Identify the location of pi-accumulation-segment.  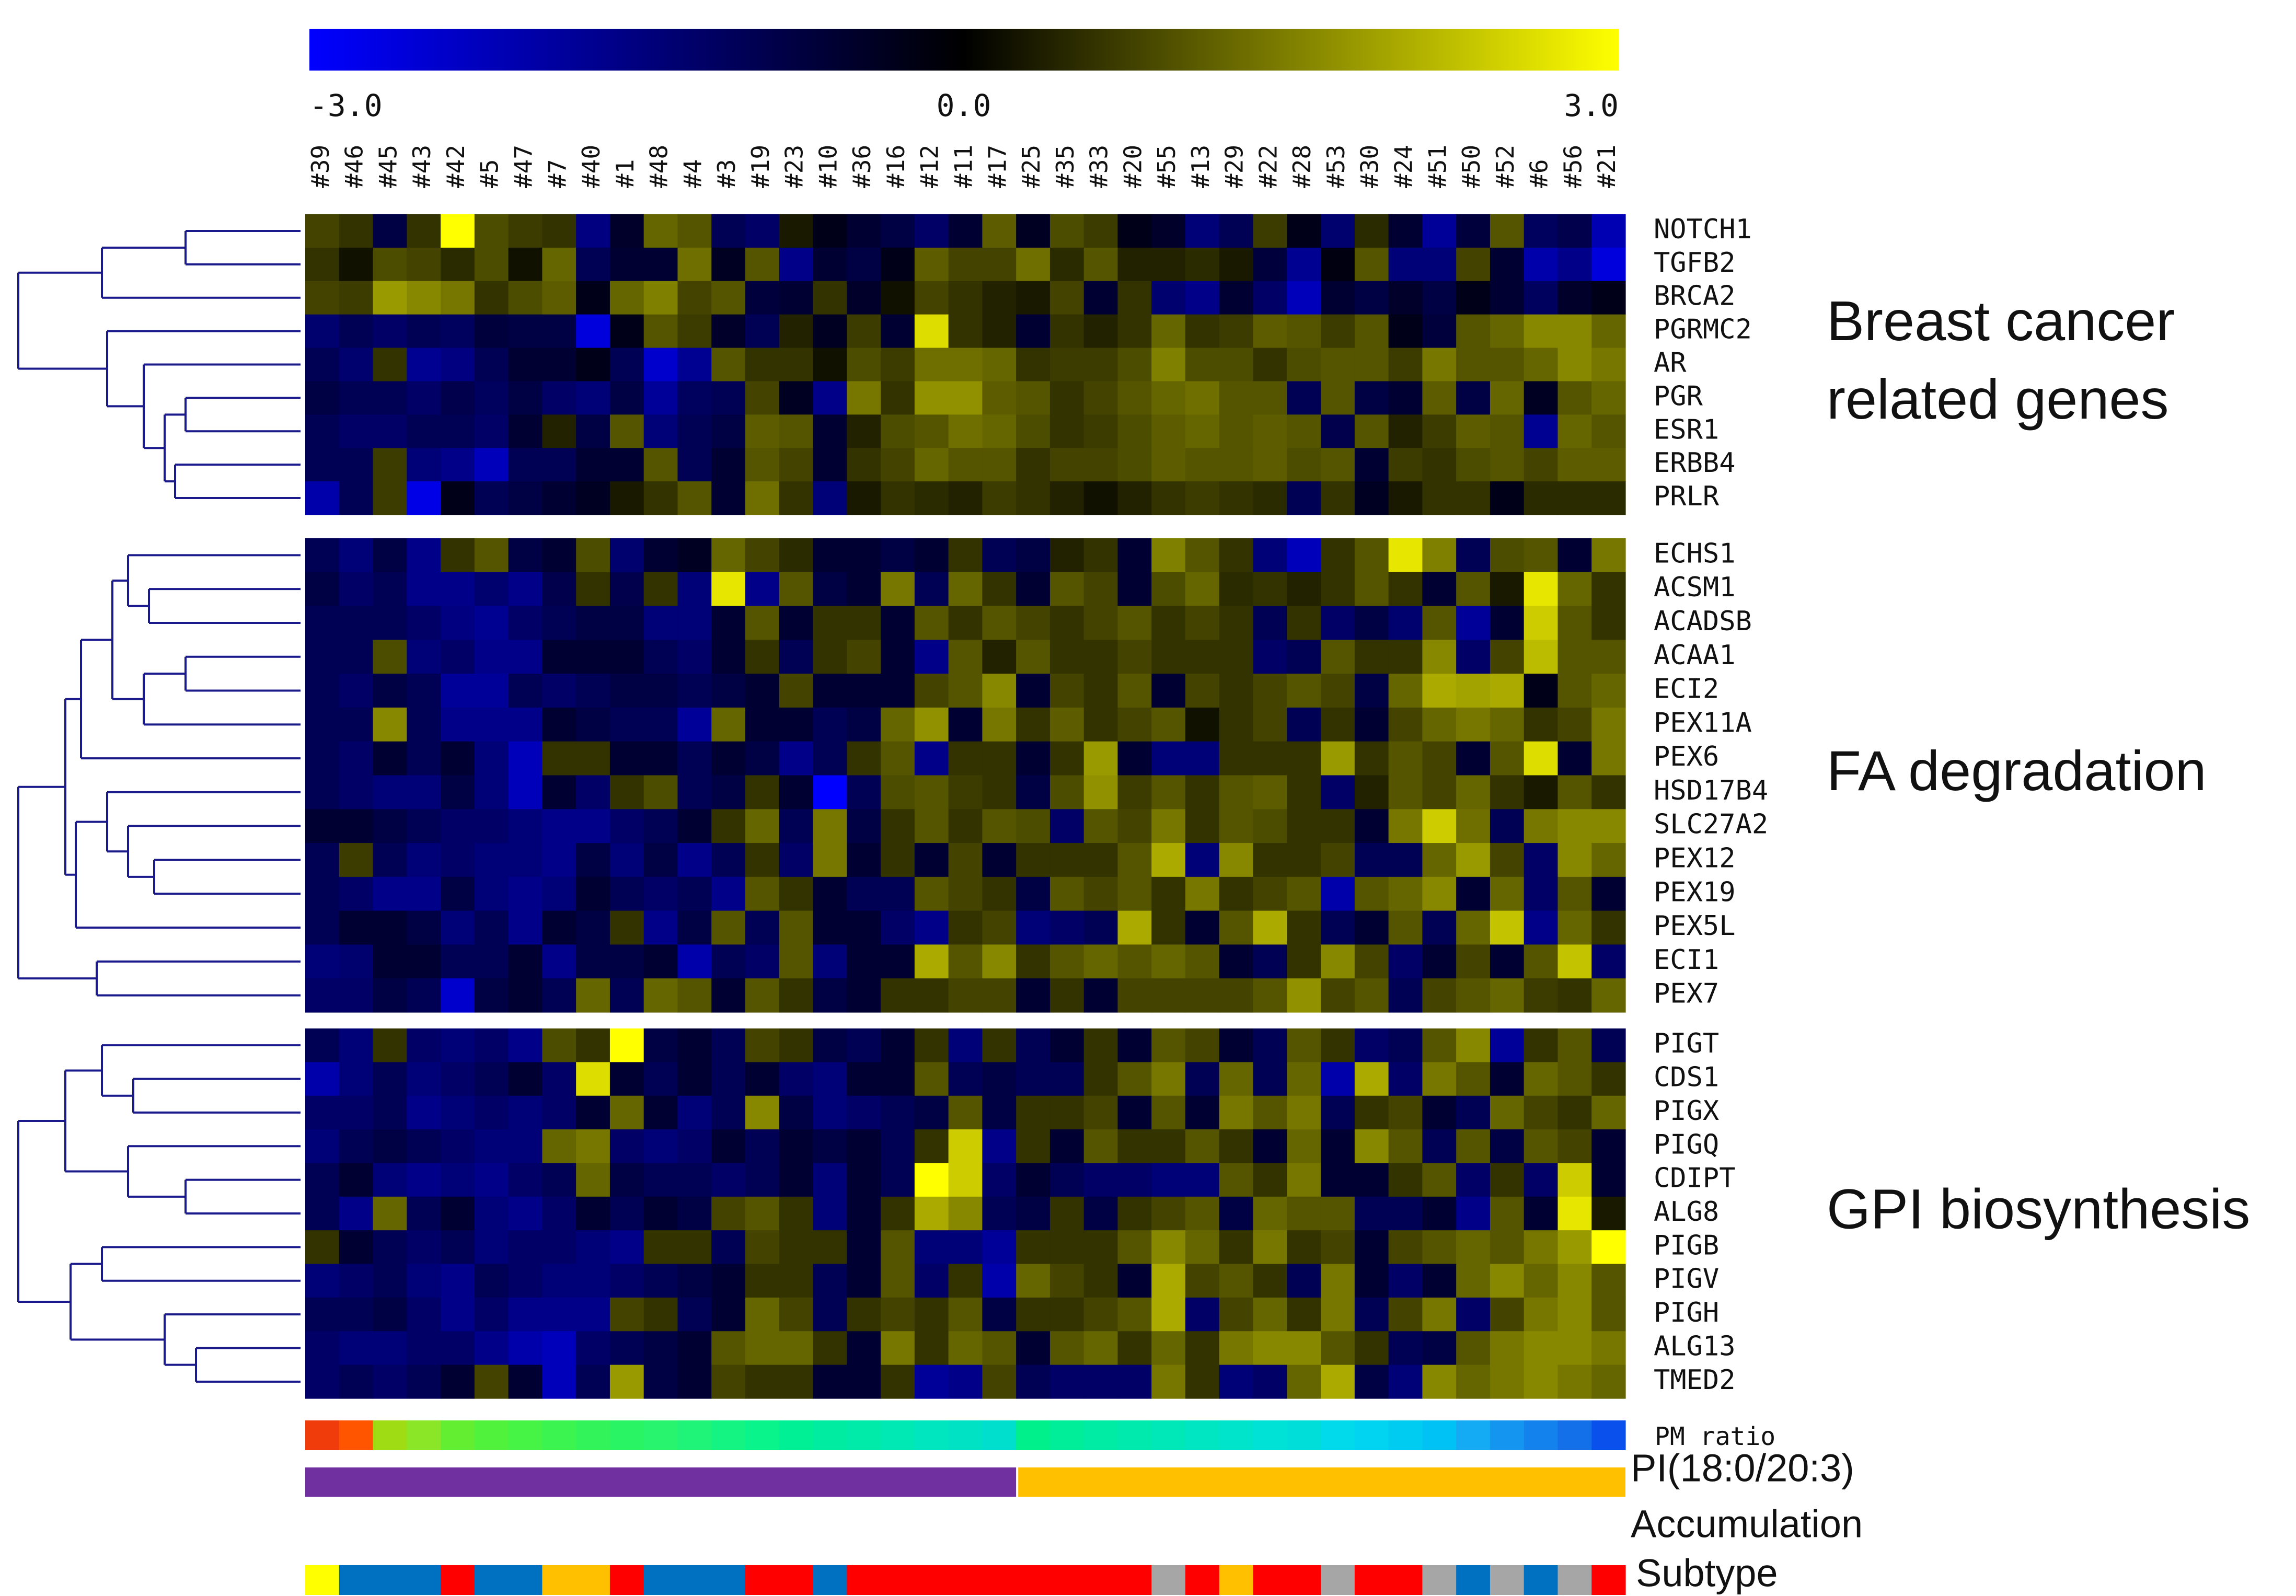
(661, 1482).